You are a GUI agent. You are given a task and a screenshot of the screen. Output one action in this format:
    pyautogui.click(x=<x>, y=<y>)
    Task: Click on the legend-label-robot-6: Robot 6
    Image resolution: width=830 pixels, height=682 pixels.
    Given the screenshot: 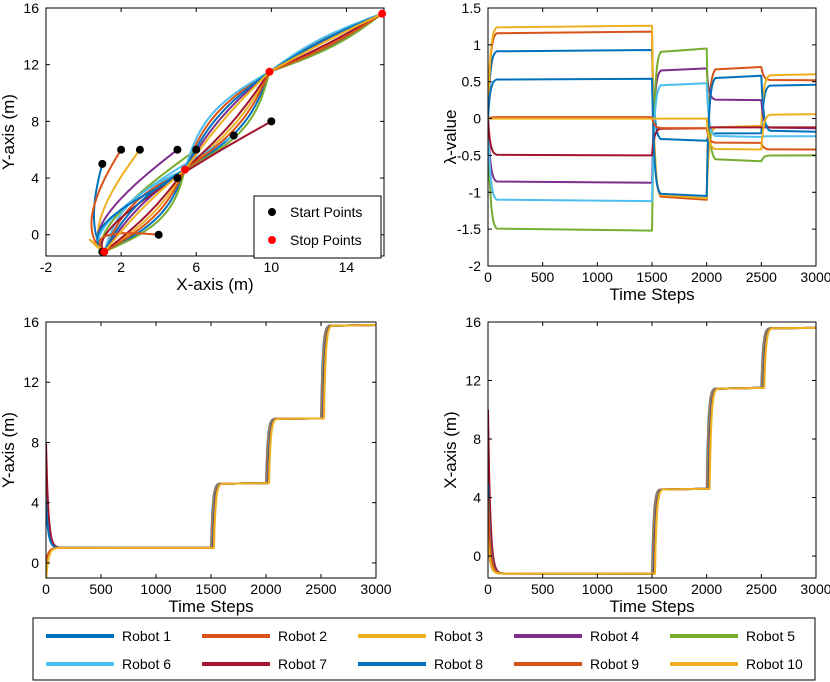 What is the action you would take?
    pyautogui.click(x=146, y=664)
    